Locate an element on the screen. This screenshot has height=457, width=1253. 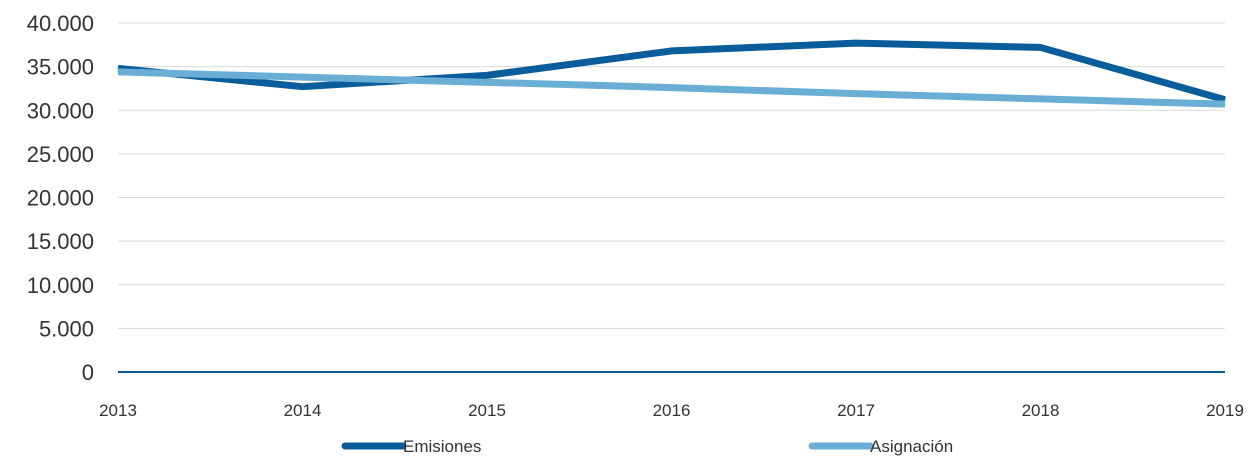
x-tick-label: 2013 is located at coordinates (118, 410).